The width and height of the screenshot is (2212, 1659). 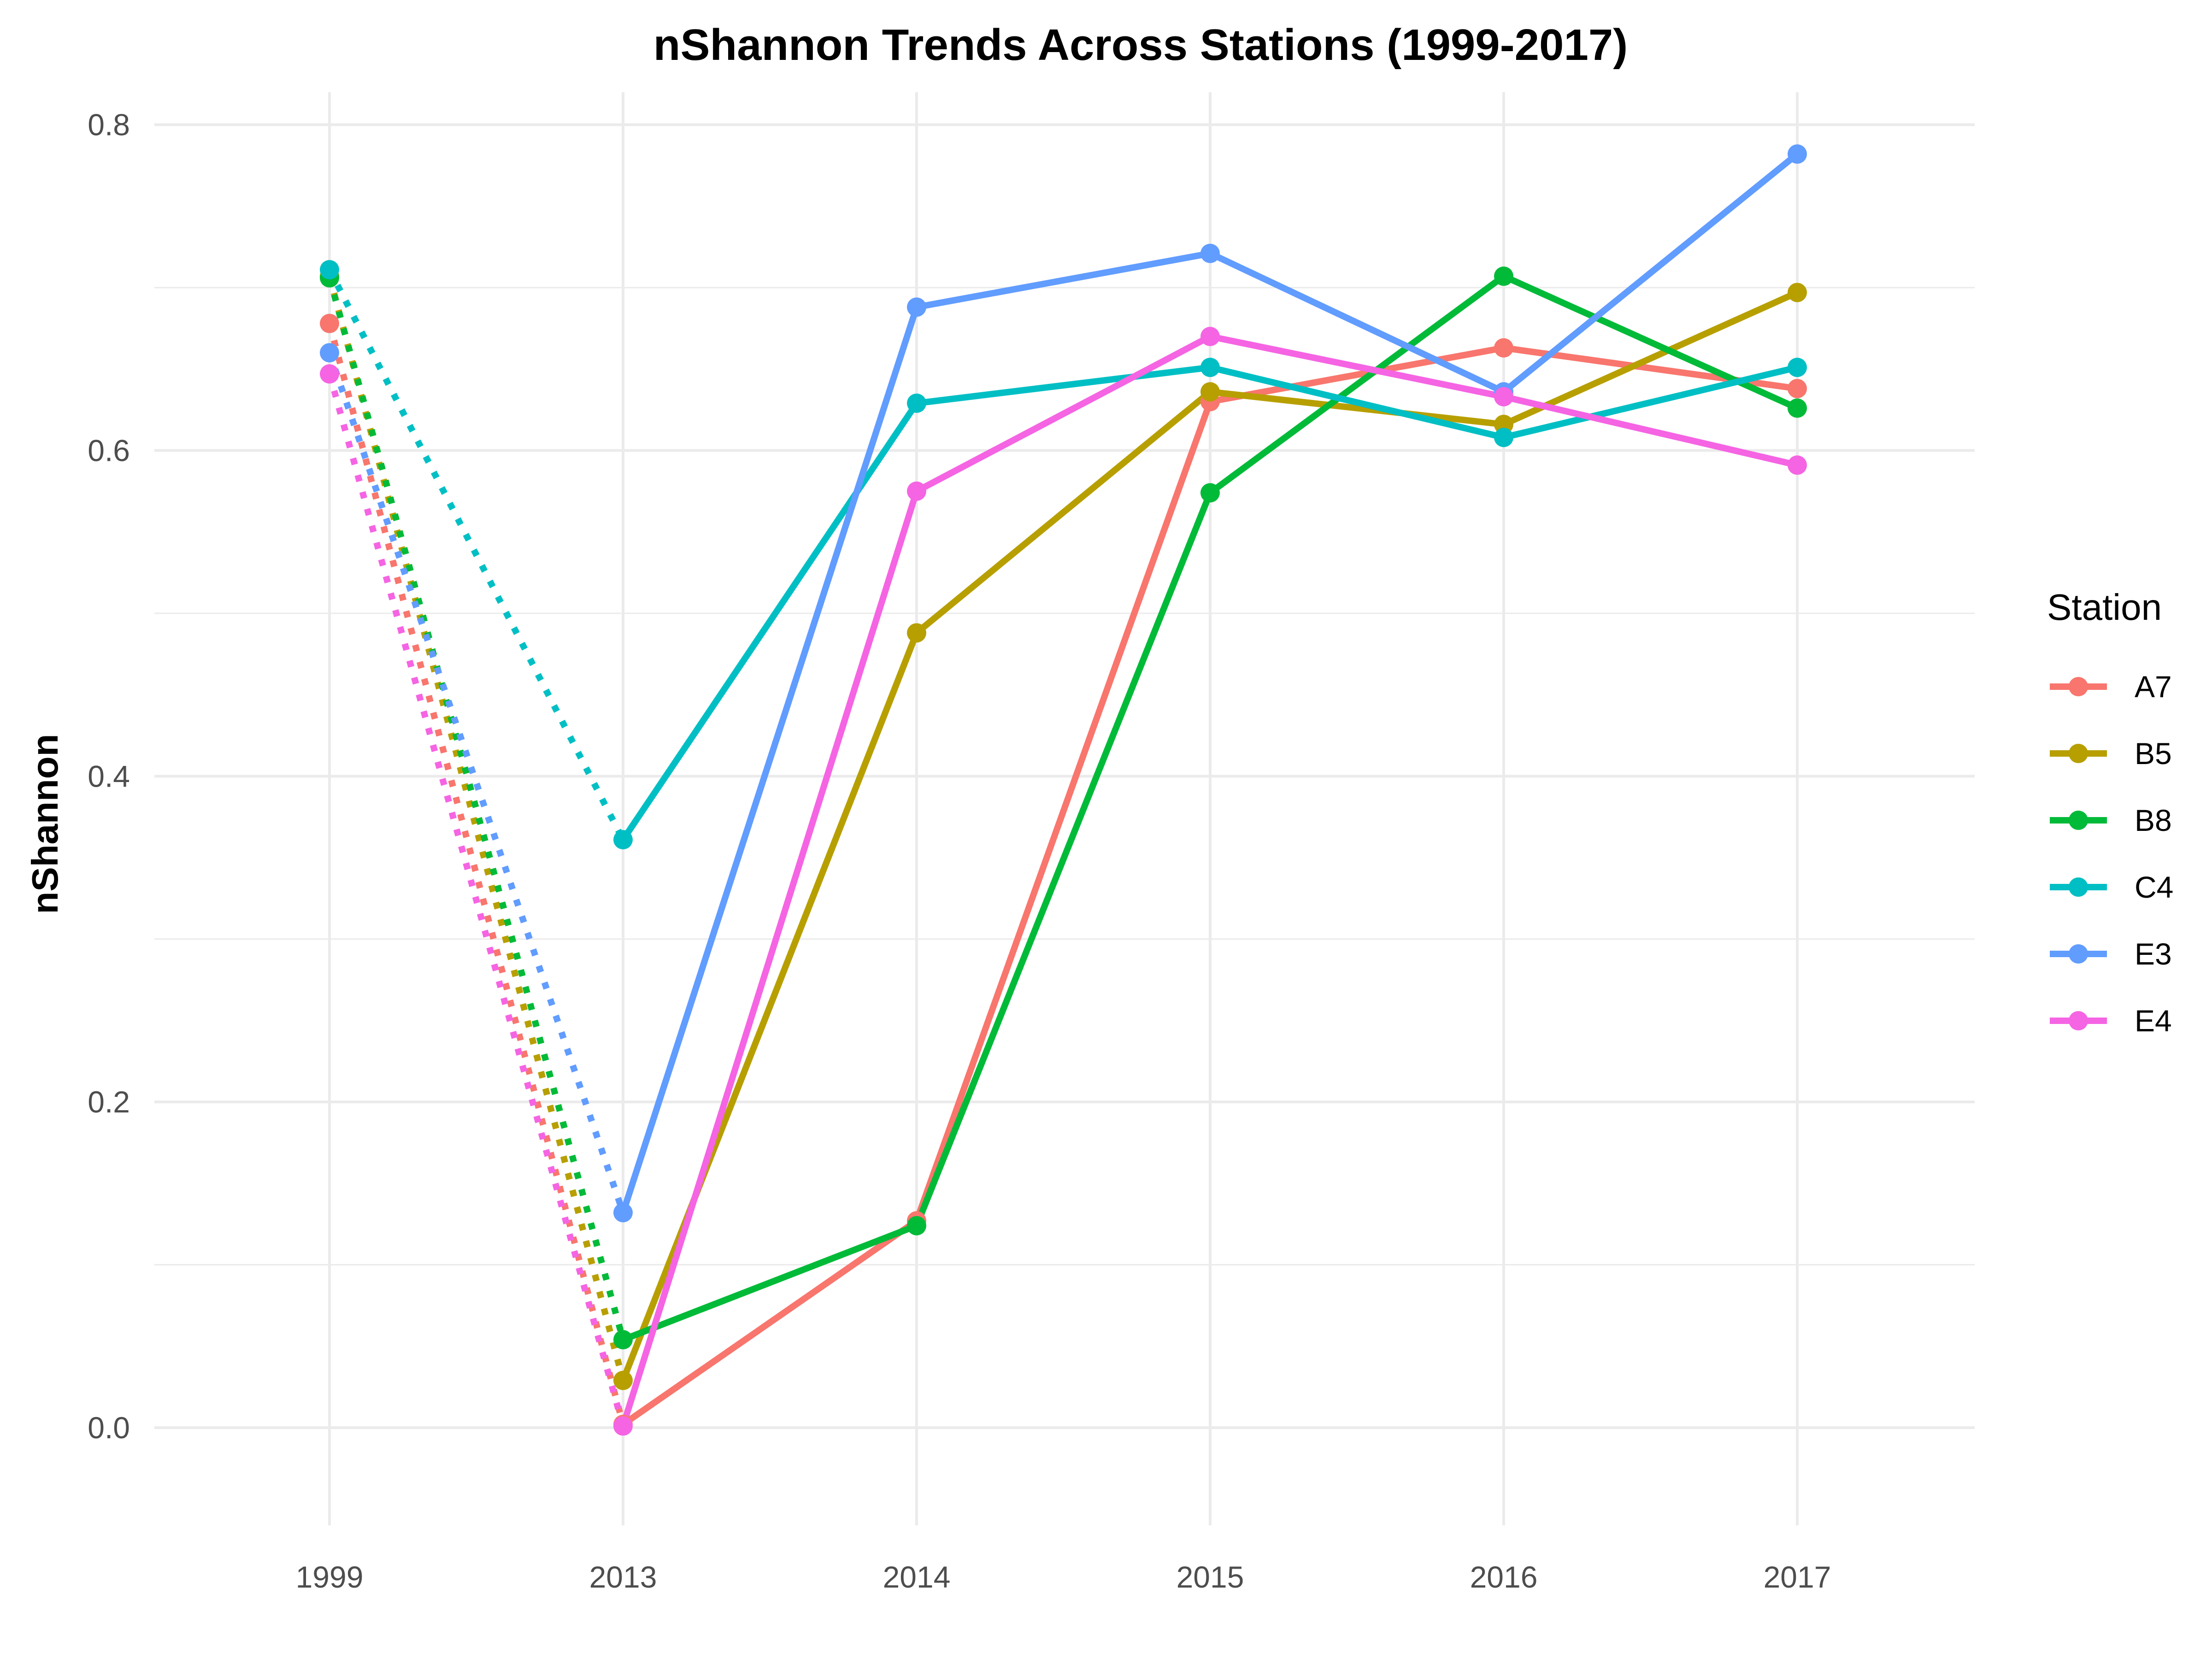 What do you see at coordinates (1797, 1577) in the screenshot?
I see `x-tick-label: 2017` at bounding box center [1797, 1577].